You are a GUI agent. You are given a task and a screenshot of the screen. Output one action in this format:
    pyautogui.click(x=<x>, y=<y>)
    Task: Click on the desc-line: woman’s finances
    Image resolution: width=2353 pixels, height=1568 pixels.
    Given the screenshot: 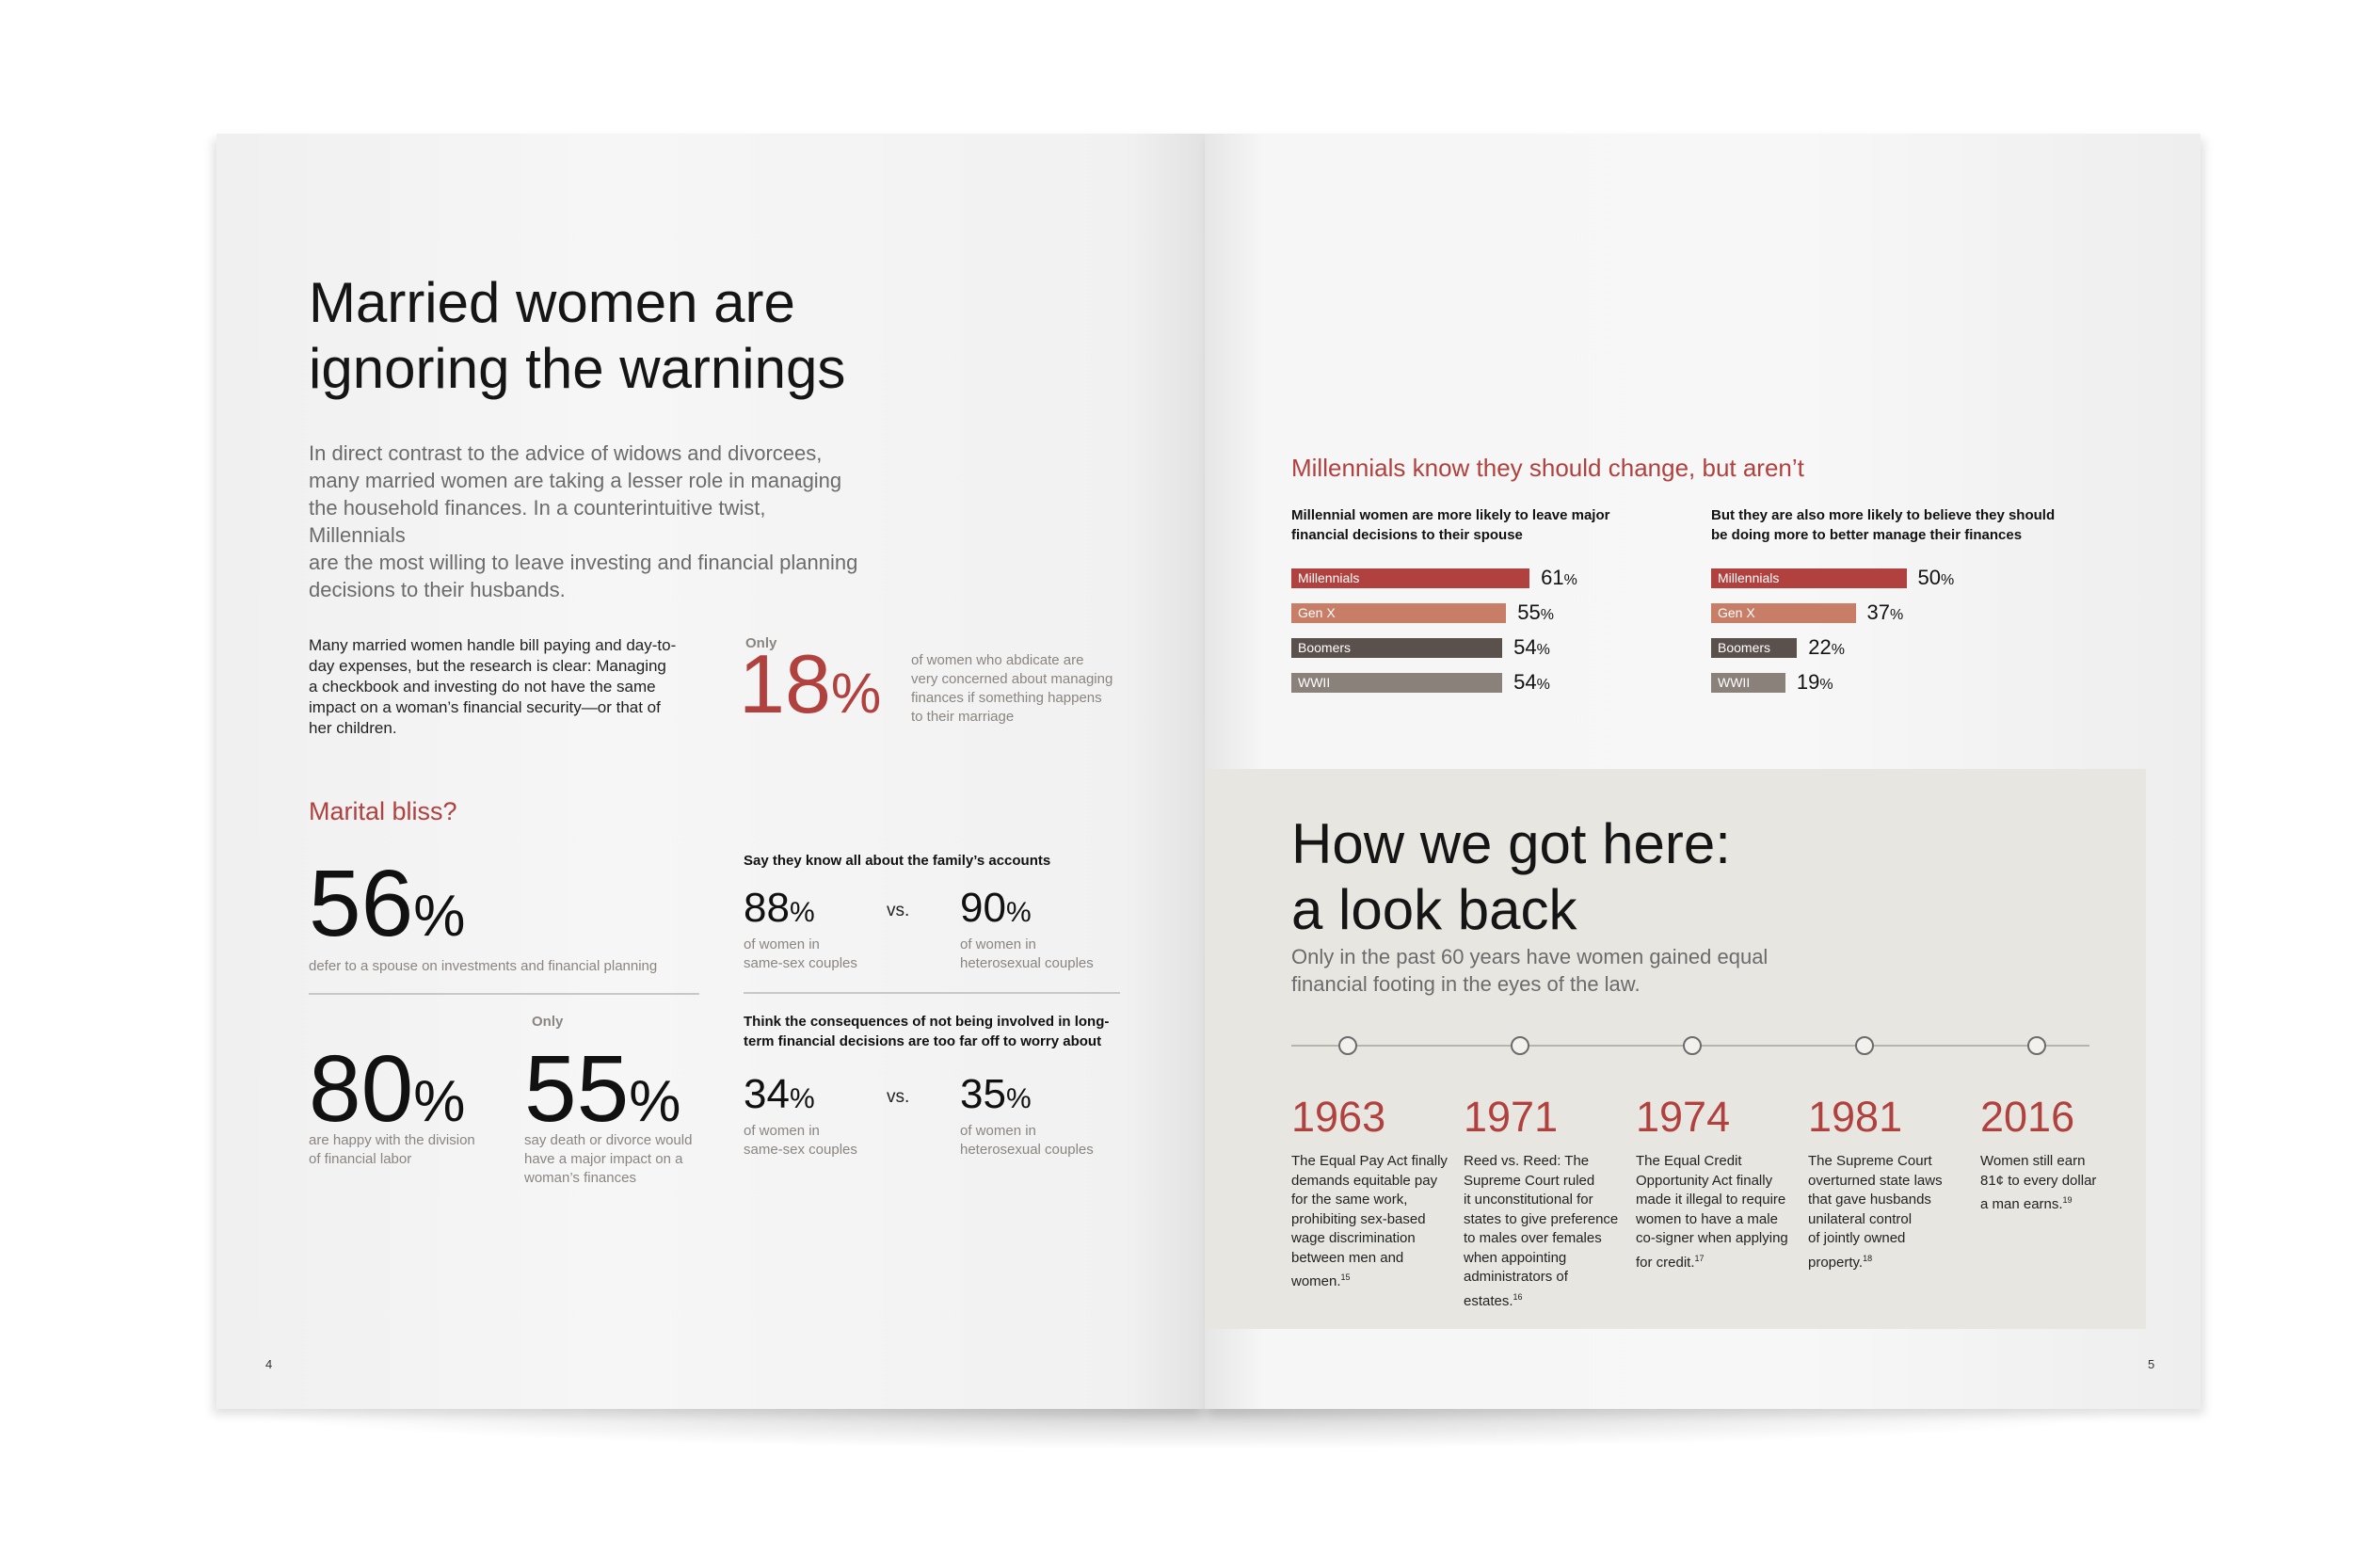 What is the action you would take?
    pyautogui.click(x=580, y=1178)
    